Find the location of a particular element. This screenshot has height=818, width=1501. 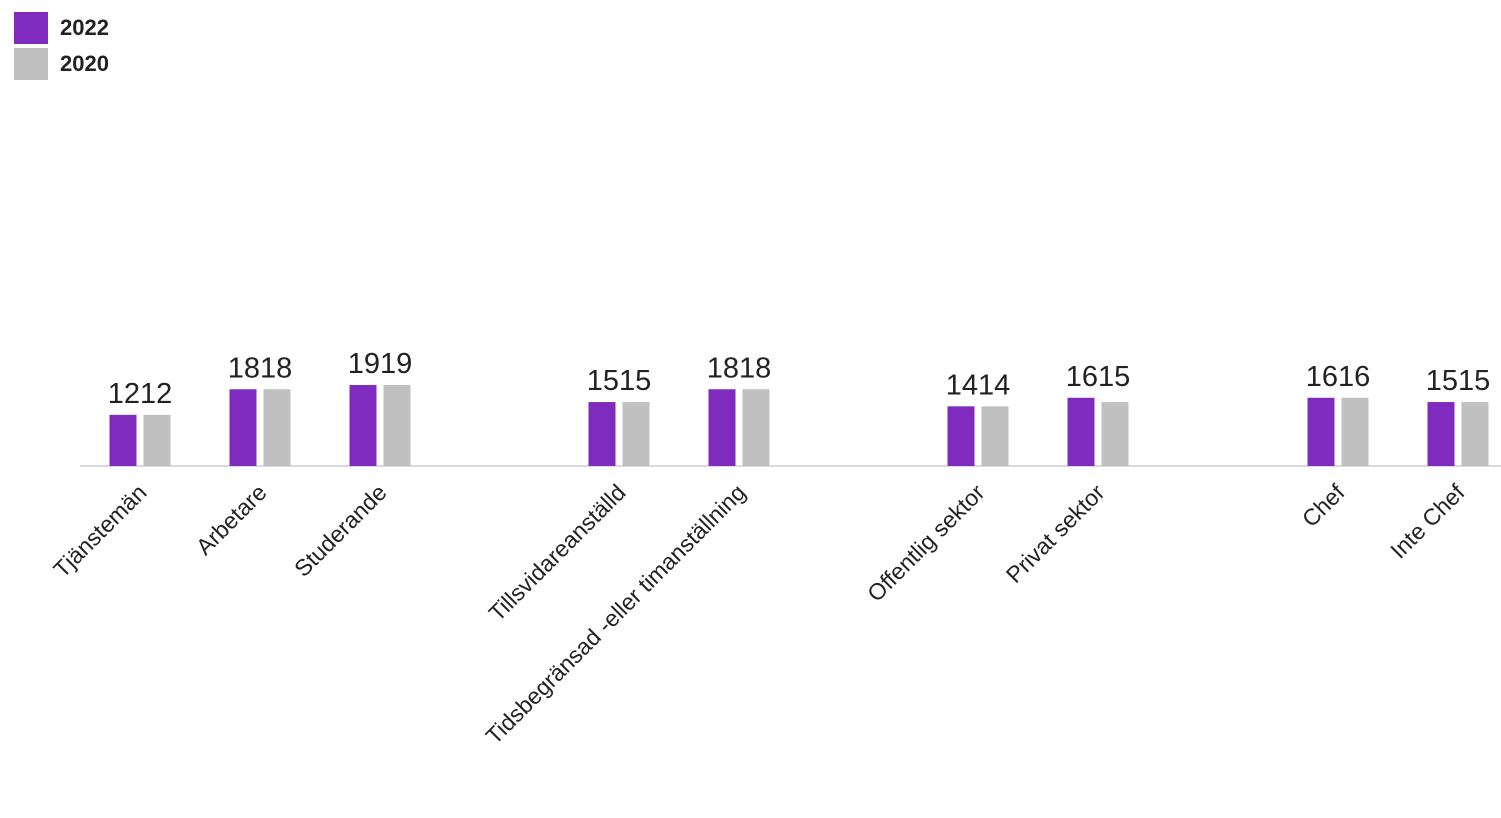

legend: 2022 2020 is located at coordinates (61, 46).